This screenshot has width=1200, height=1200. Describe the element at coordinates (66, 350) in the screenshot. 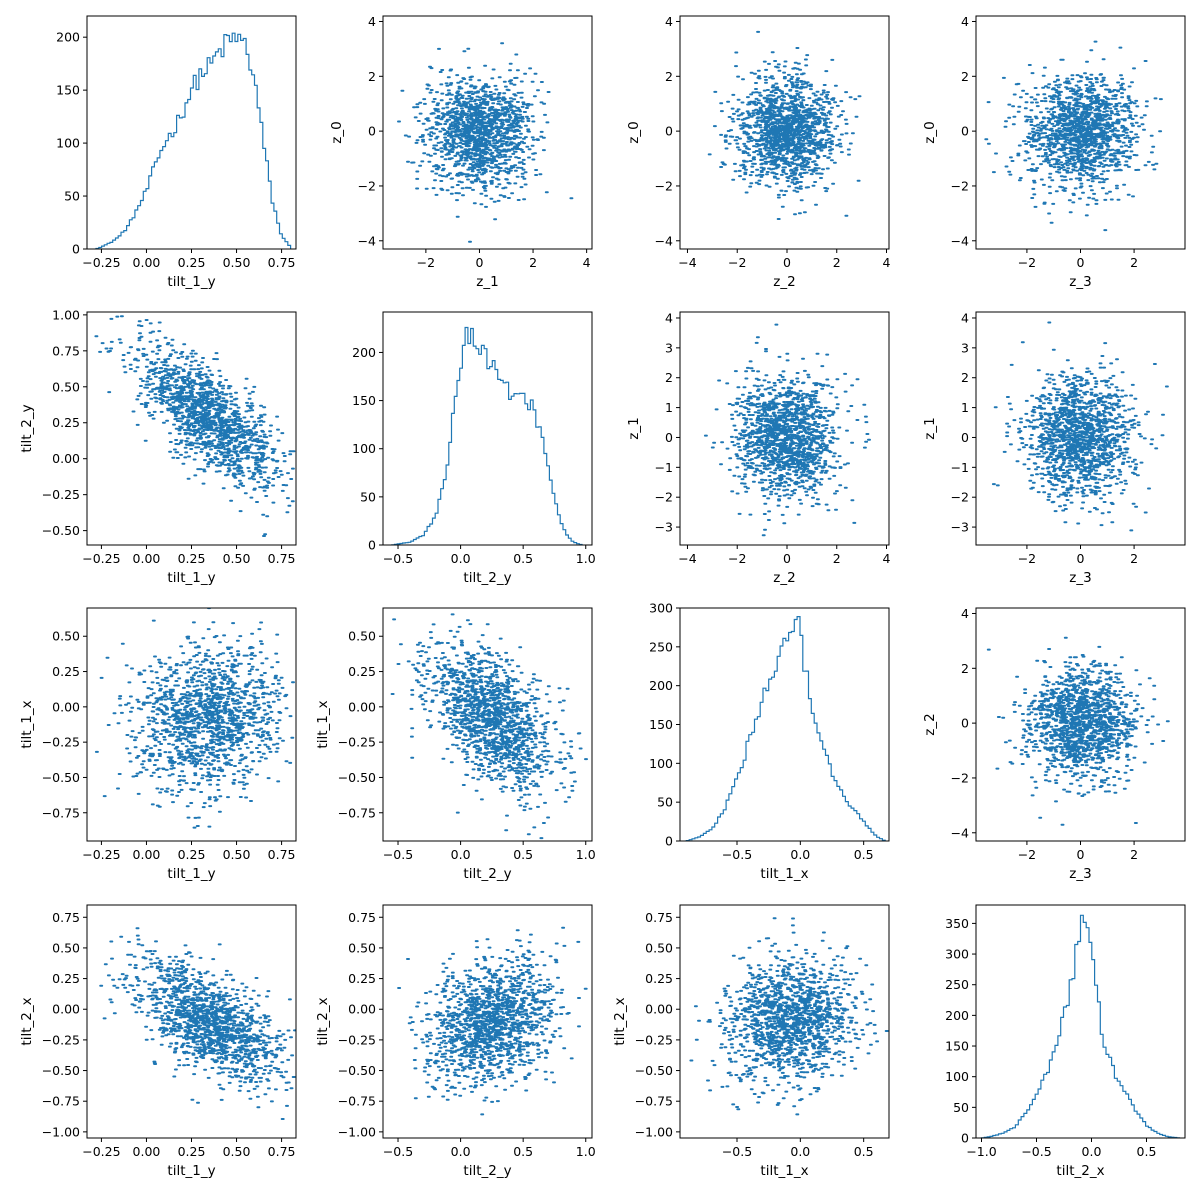

I see `y-tick-label: 0.75` at that location.